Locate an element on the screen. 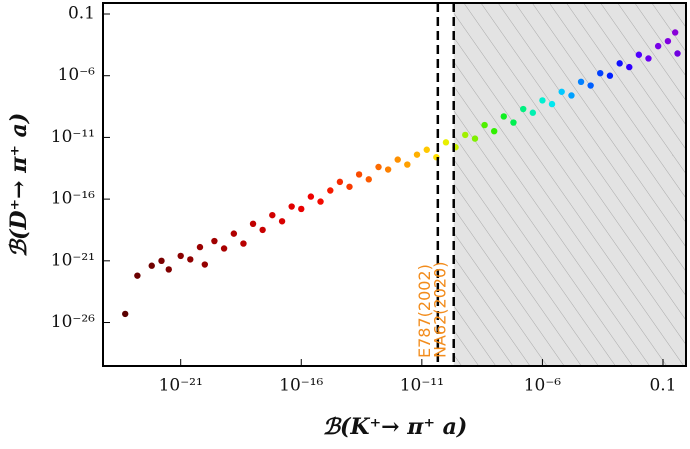  y-tick-label: 10⁻²⁶ is located at coordinates (73, 322).